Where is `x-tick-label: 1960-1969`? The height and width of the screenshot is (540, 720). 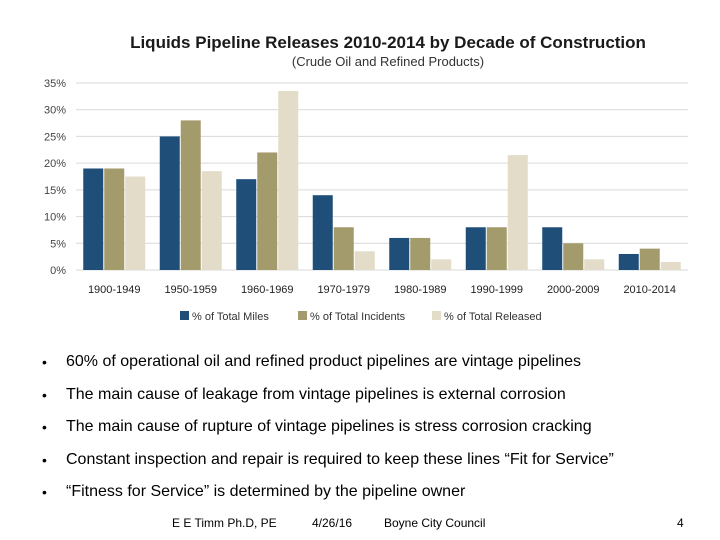
x-tick-label: 1960-1969 is located at coordinates (267, 290).